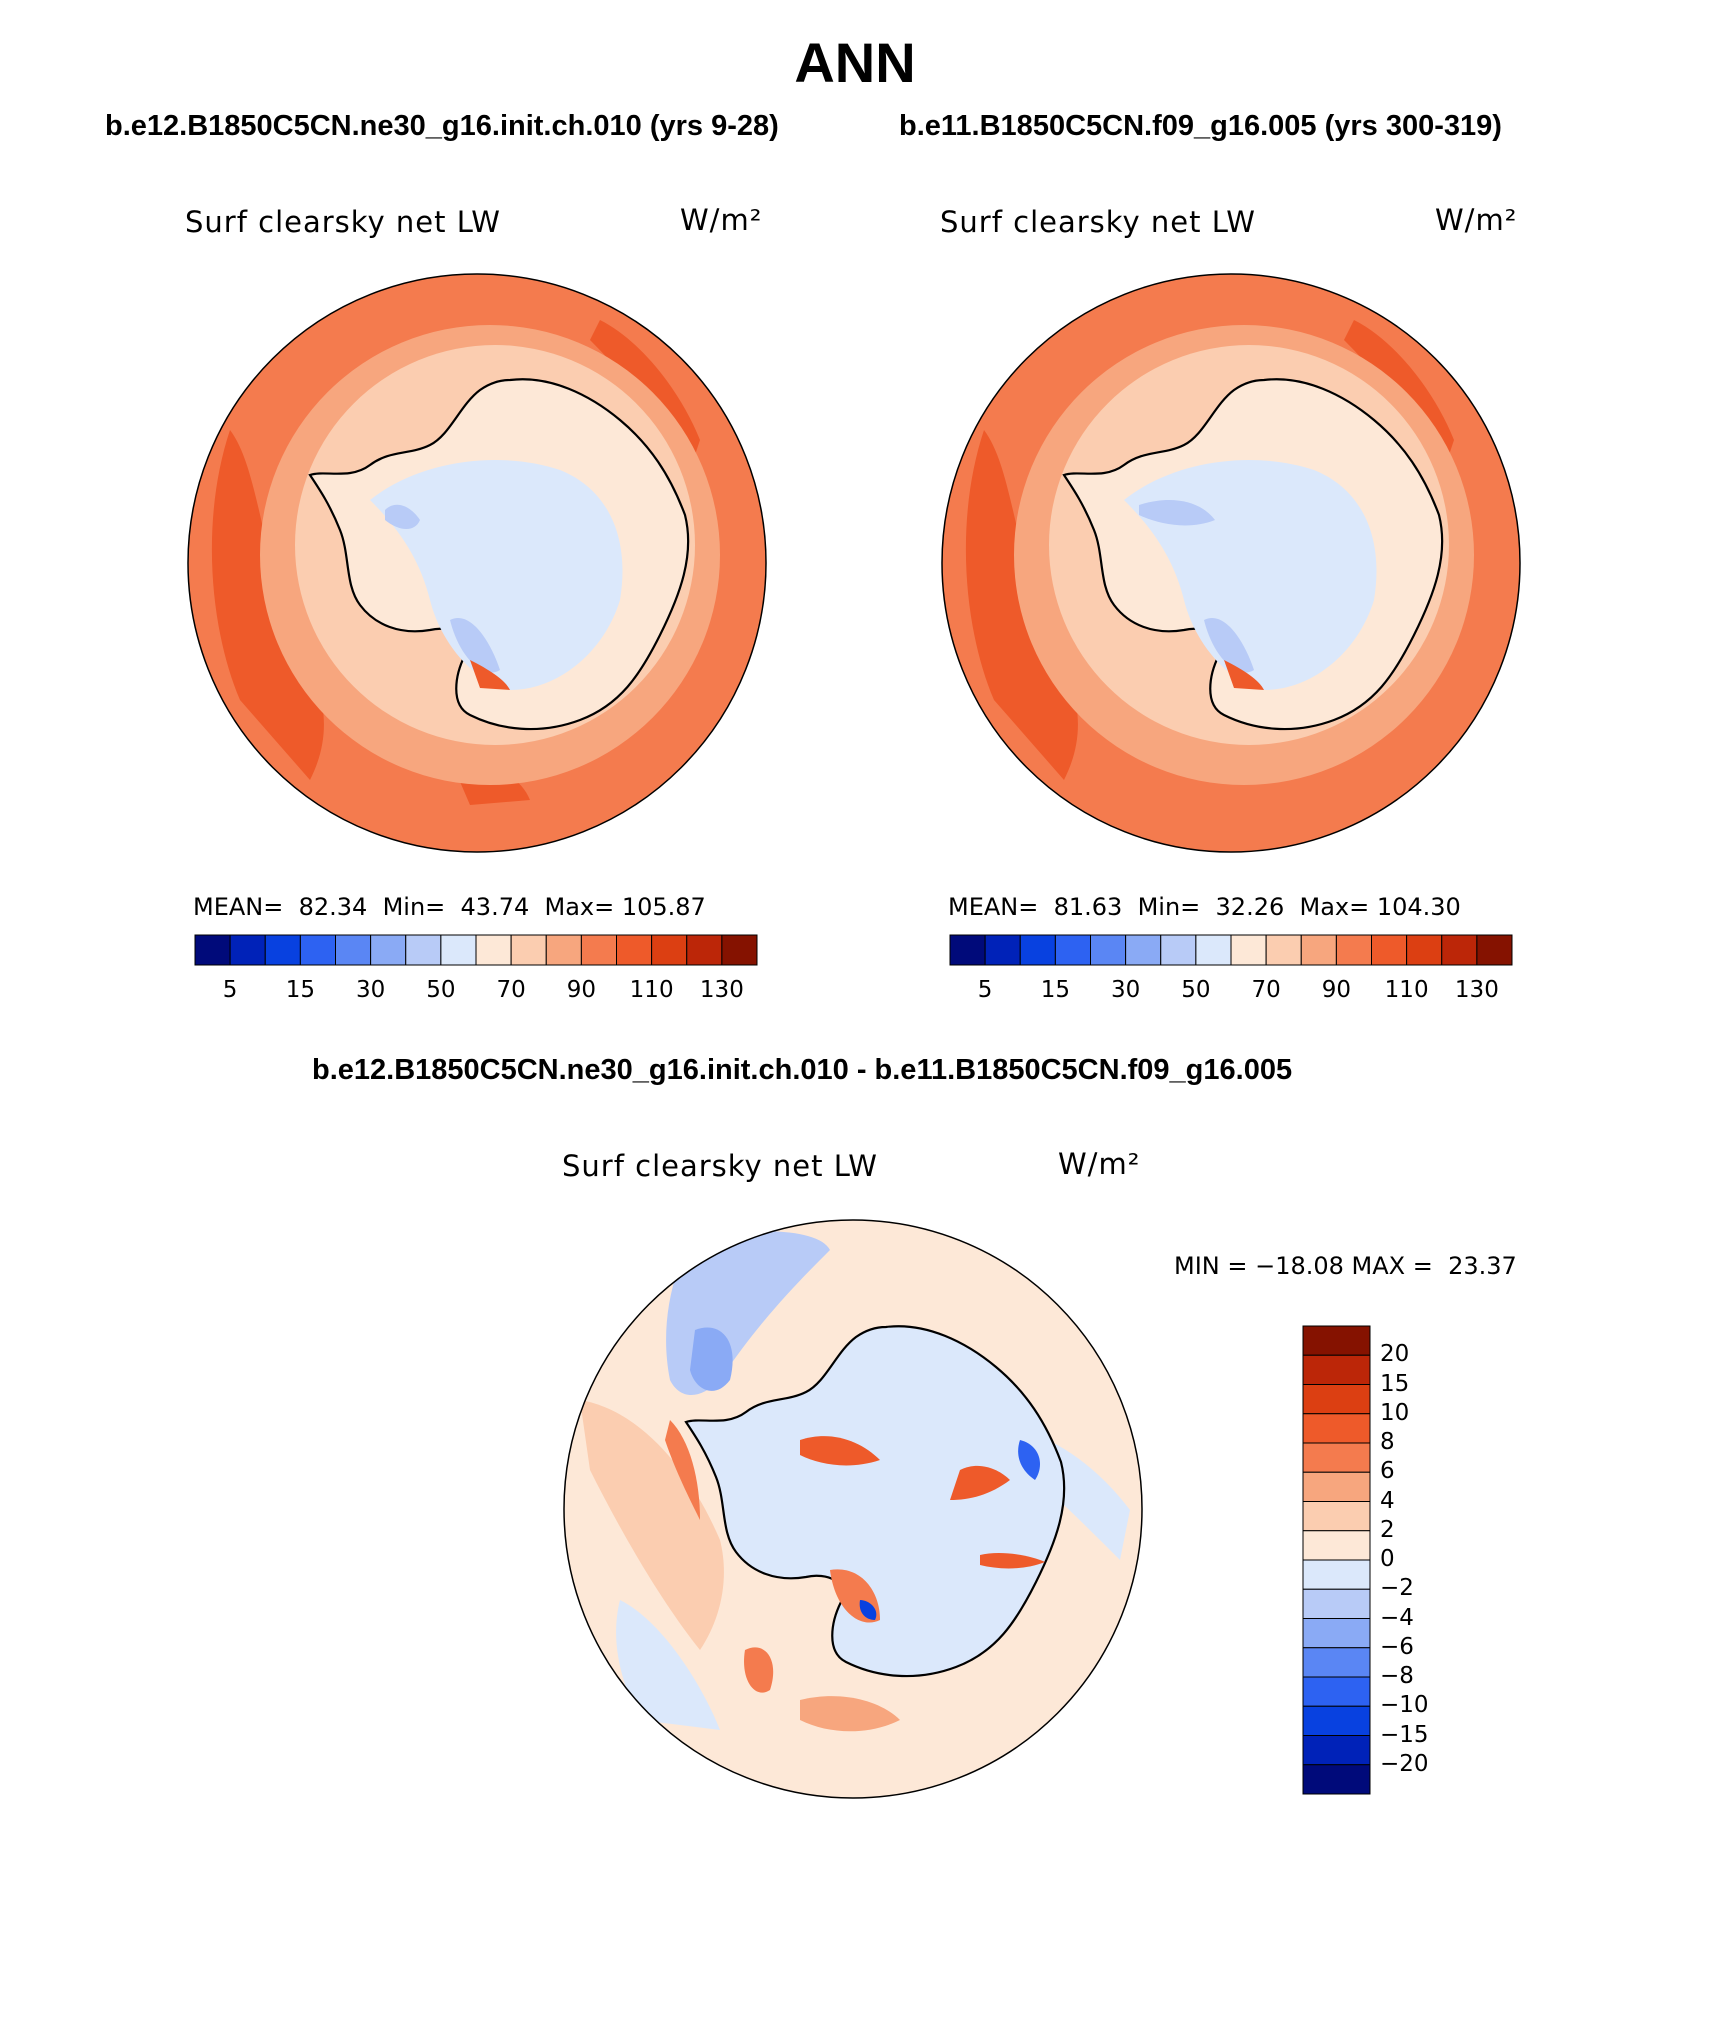  What do you see at coordinates (721, 990) in the screenshot?
I see `panel1-colorbar-tick-label: 130` at bounding box center [721, 990].